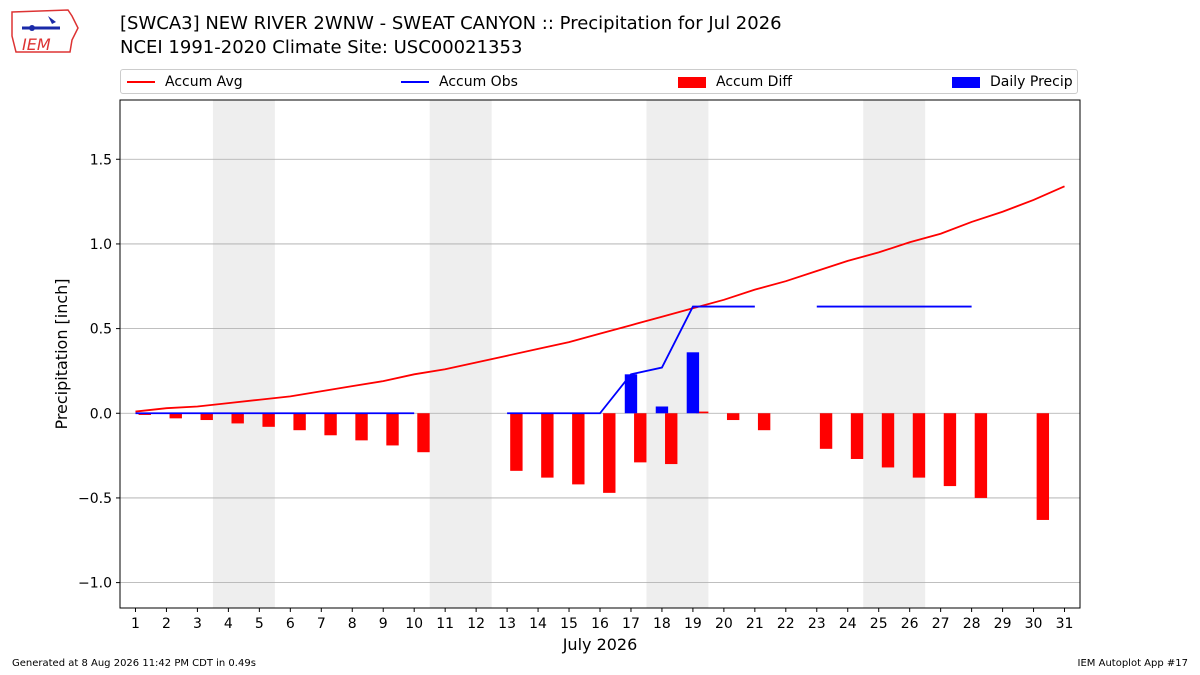 The height and width of the screenshot is (675, 1200). I want to click on x-tick-label: 24, so click(848, 624).